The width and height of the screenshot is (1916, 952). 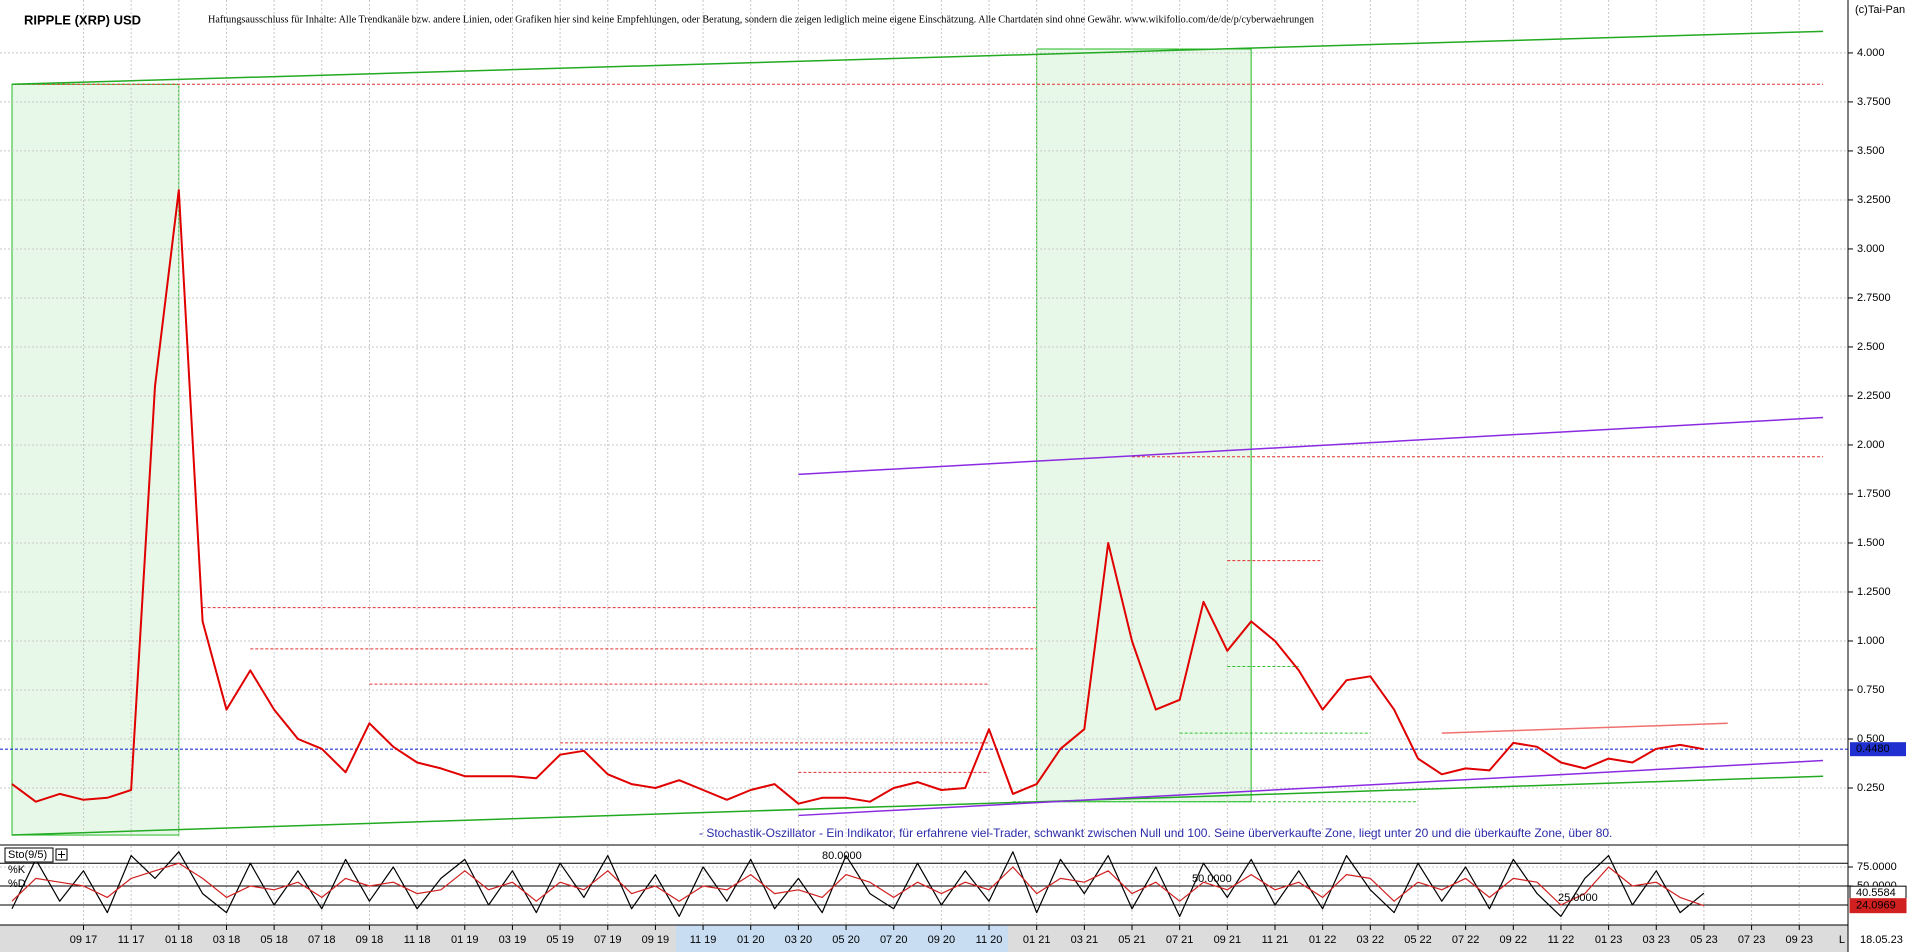 What do you see at coordinates (84, 940) in the screenshot?
I see `x-tick-label: 09 17` at bounding box center [84, 940].